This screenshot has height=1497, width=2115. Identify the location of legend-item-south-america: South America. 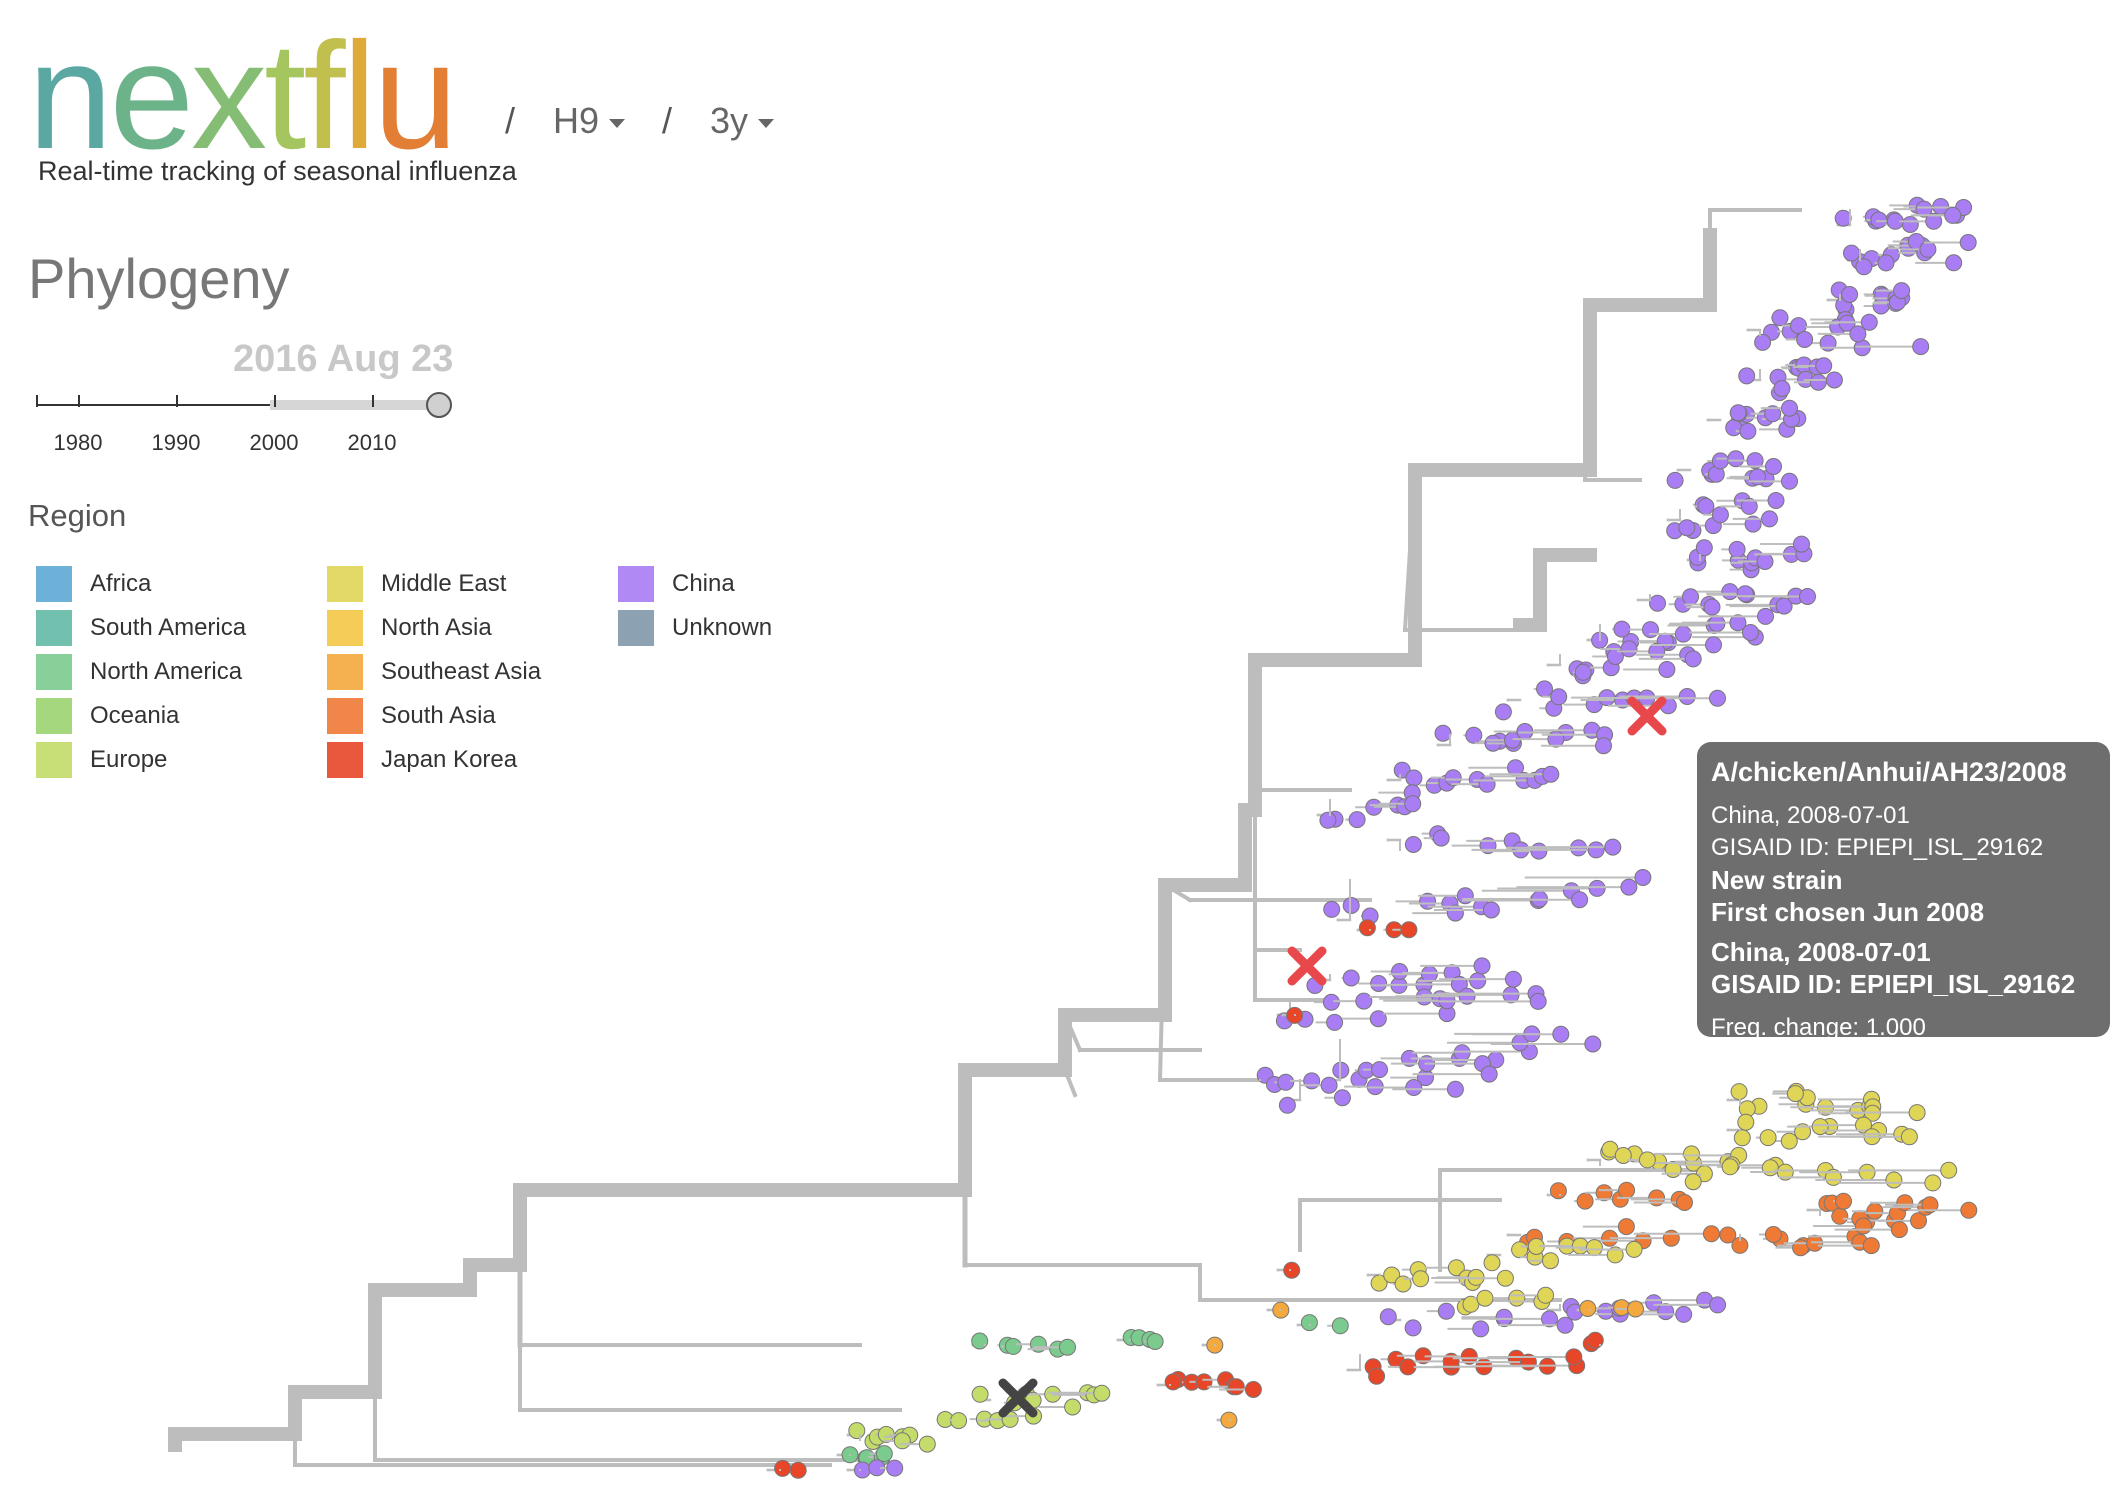
(141, 628).